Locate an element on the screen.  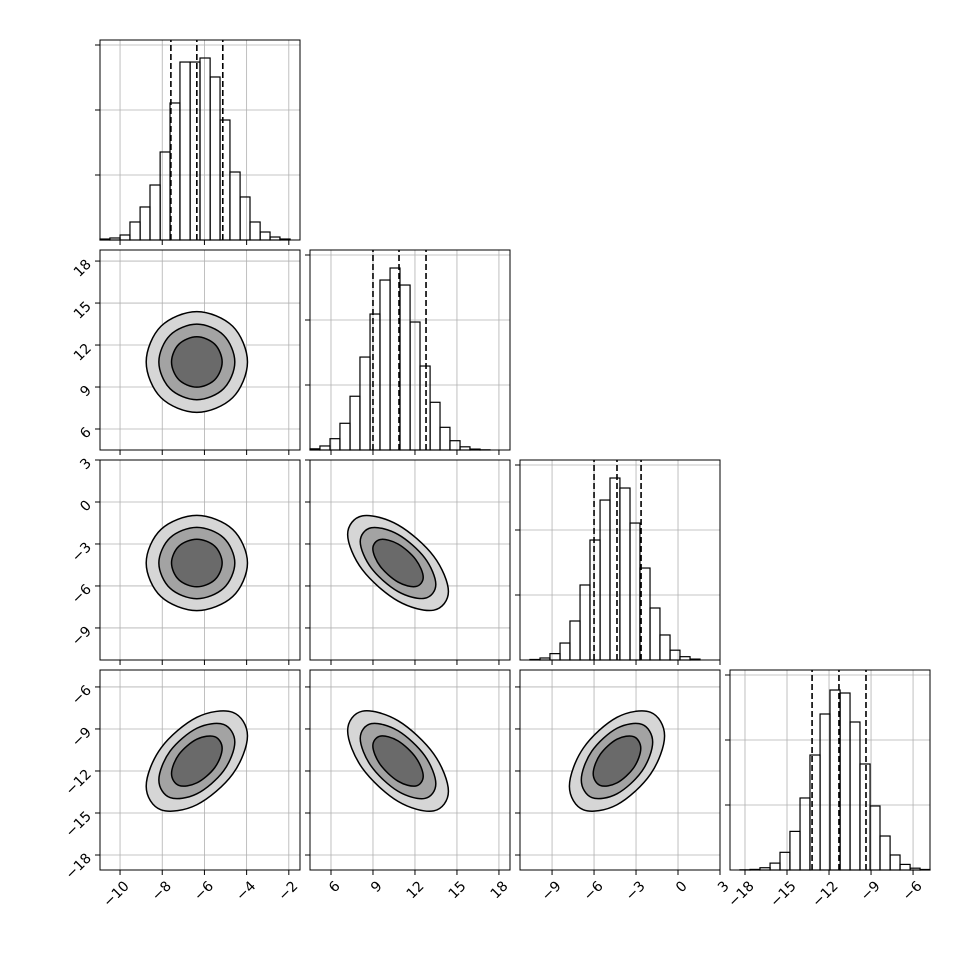
y-tick-label: 15 is located at coordinates (83, 311).